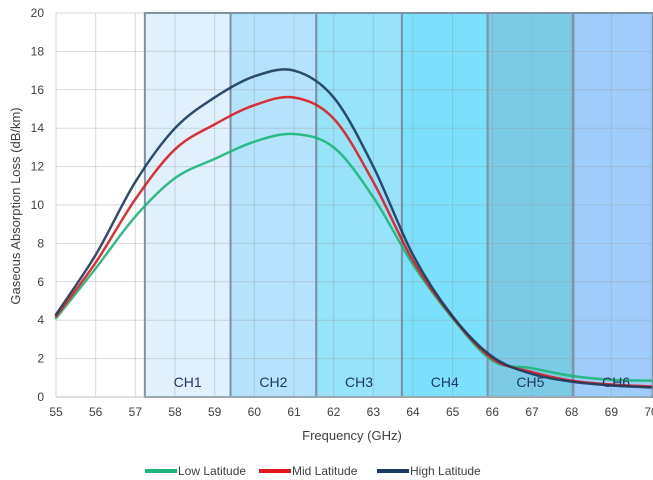 This screenshot has height=480, width=653. I want to click on y-tick-label: 20, so click(38, 13).